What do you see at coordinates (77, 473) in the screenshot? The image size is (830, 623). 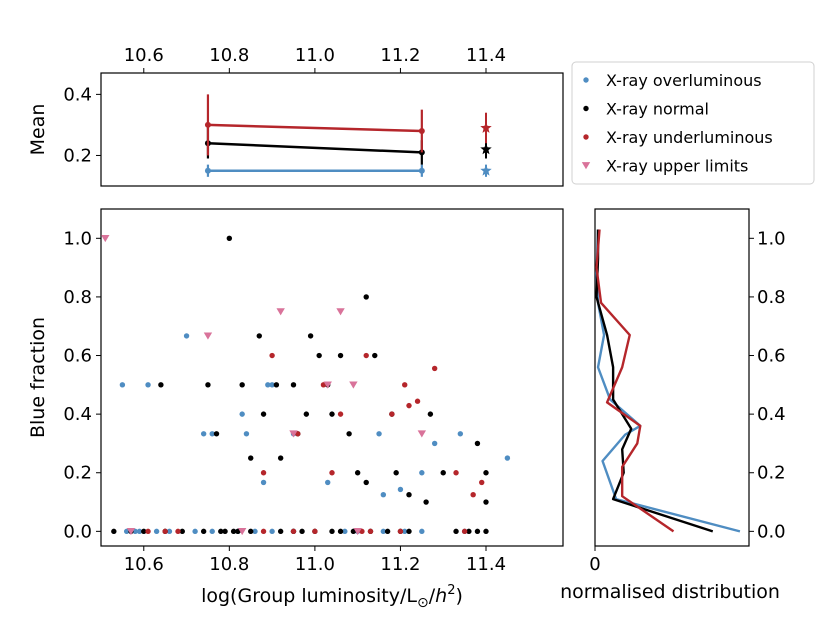 I see `scatter-y-tick-label: 0.2` at bounding box center [77, 473].